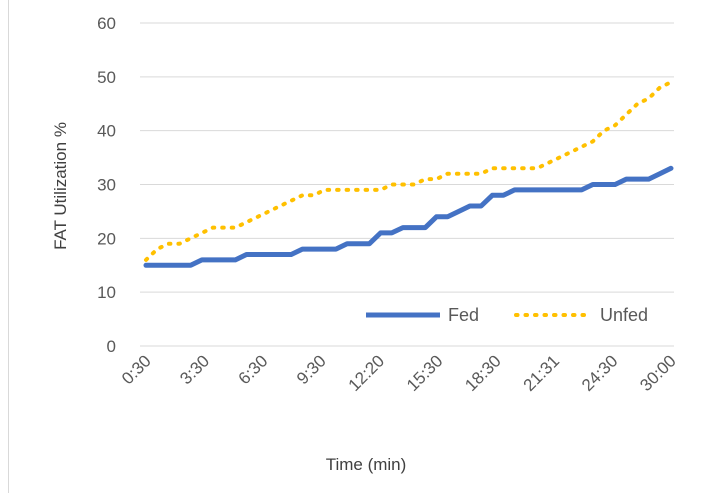 The image size is (716, 493). Describe the element at coordinates (106, 131) in the screenshot. I see `y-tick-label: 40` at that location.